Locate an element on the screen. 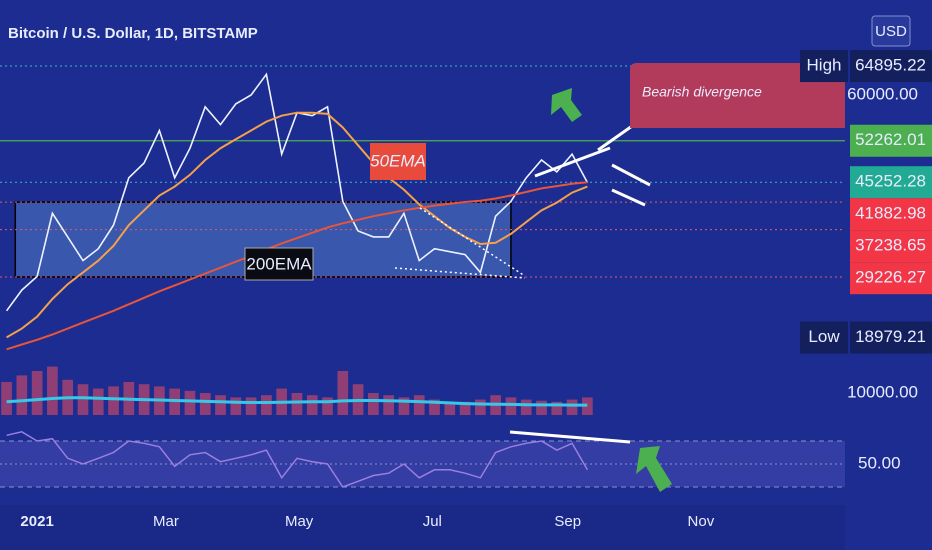 The width and height of the screenshot is (932, 550). price-tag-label: 45252.28 is located at coordinates (890, 181).